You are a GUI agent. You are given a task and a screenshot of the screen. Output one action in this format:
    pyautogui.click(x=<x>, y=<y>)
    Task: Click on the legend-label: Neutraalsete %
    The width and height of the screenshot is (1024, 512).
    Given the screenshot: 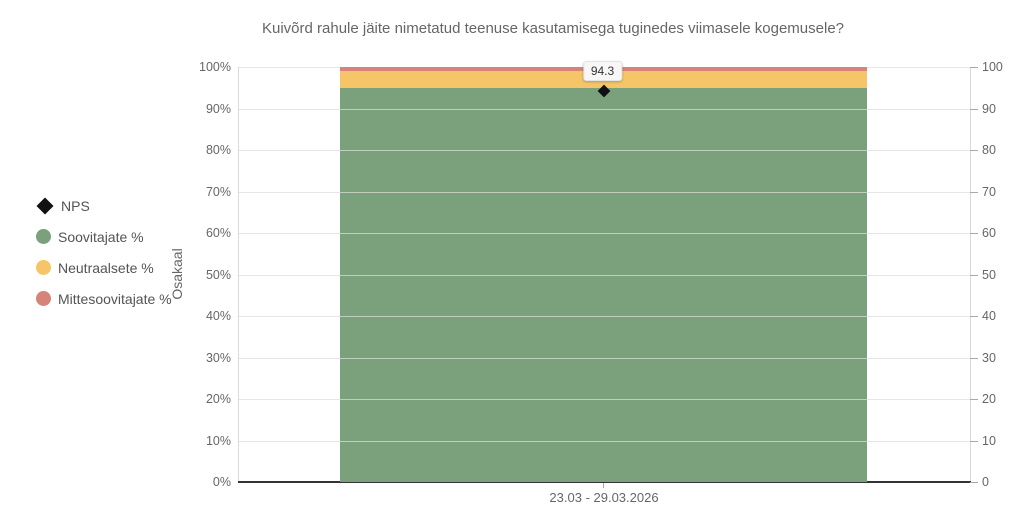 What is the action you would take?
    pyautogui.click(x=106, y=267)
    